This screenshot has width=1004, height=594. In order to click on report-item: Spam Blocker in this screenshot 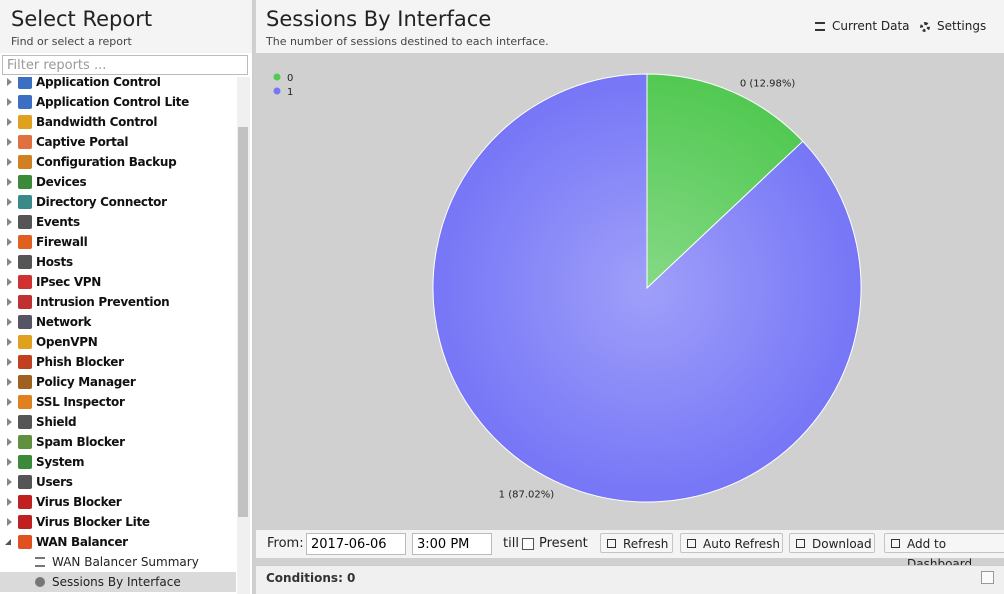, I will do `click(118, 442)`.